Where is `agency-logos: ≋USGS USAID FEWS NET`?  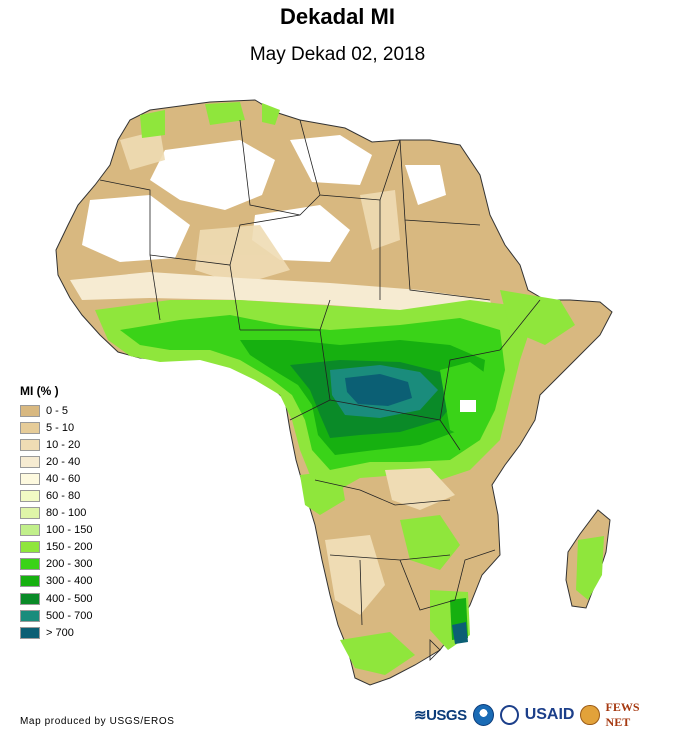 agency-logos: ≋USGS USAID FEWS NET is located at coordinates (539, 715).